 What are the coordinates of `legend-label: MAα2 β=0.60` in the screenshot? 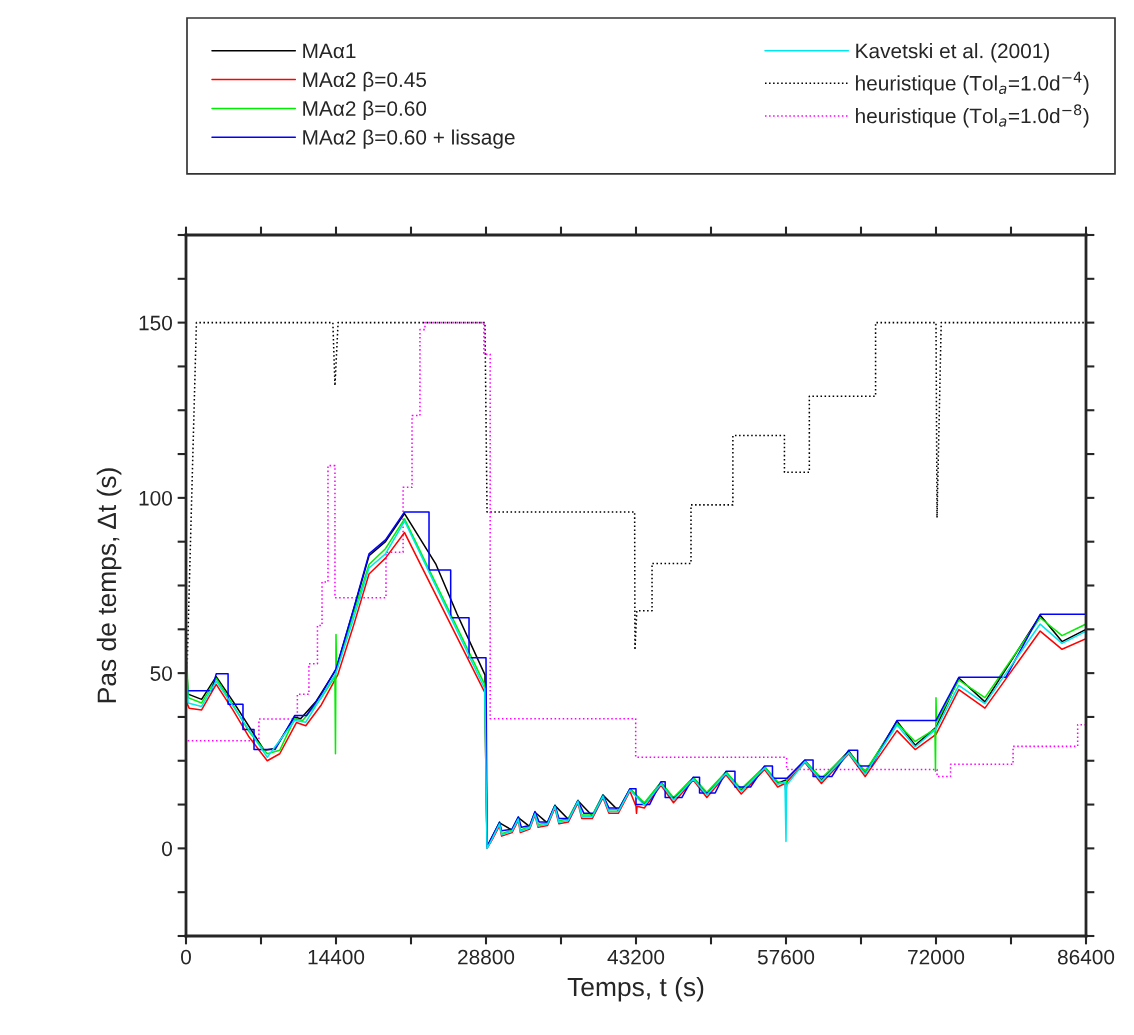 It's located at (365, 110).